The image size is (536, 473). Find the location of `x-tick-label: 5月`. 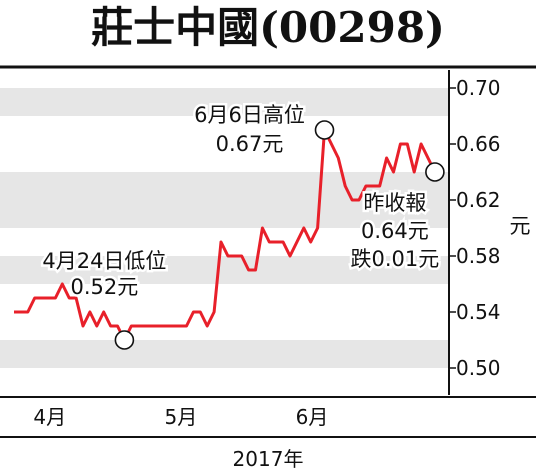

x-tick-label: 5月 is located at coordinates (181, 417).